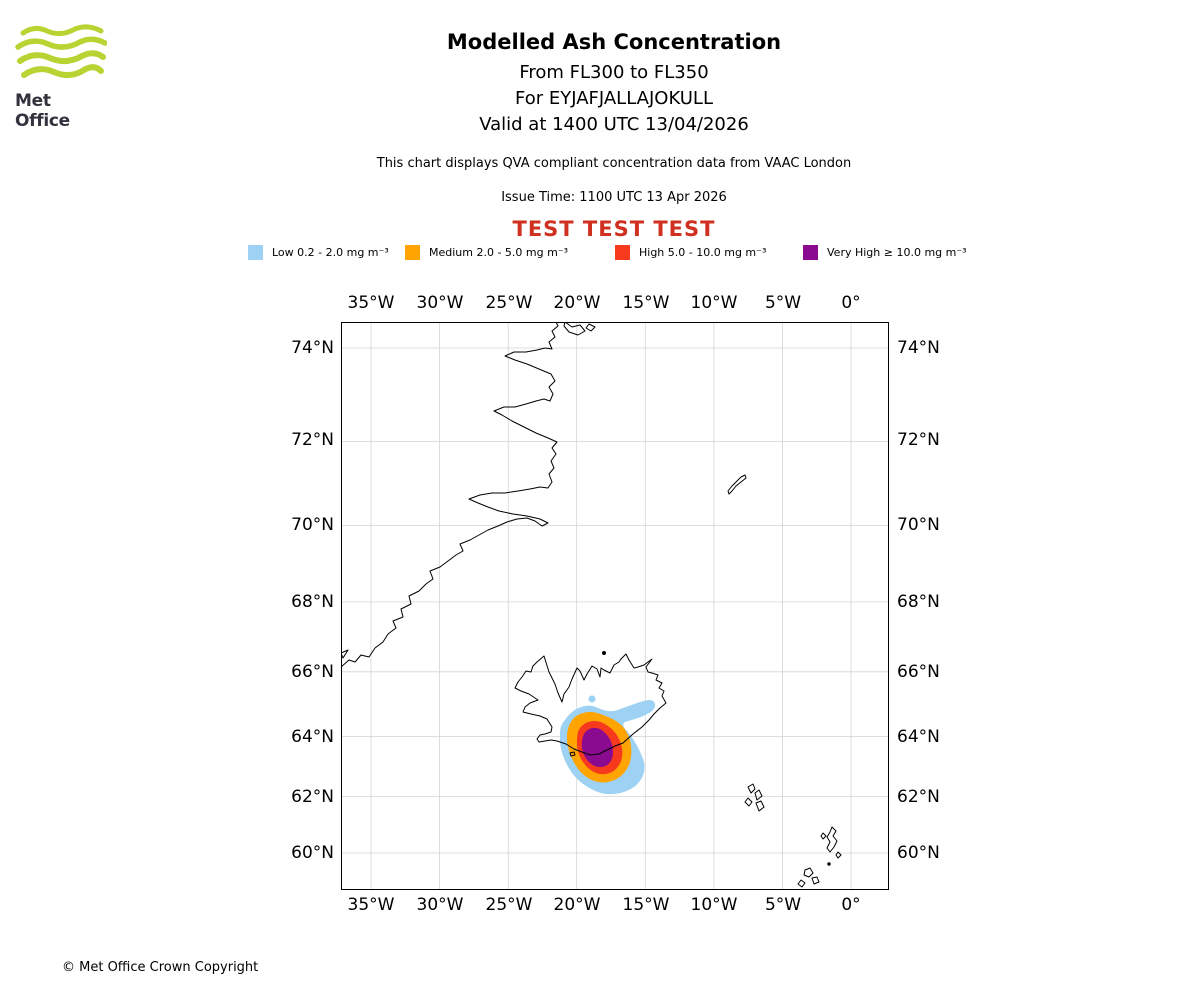  Describe the element at coordinates (590, 704) in the screenshot. I see `iceland-coastline` at that location.